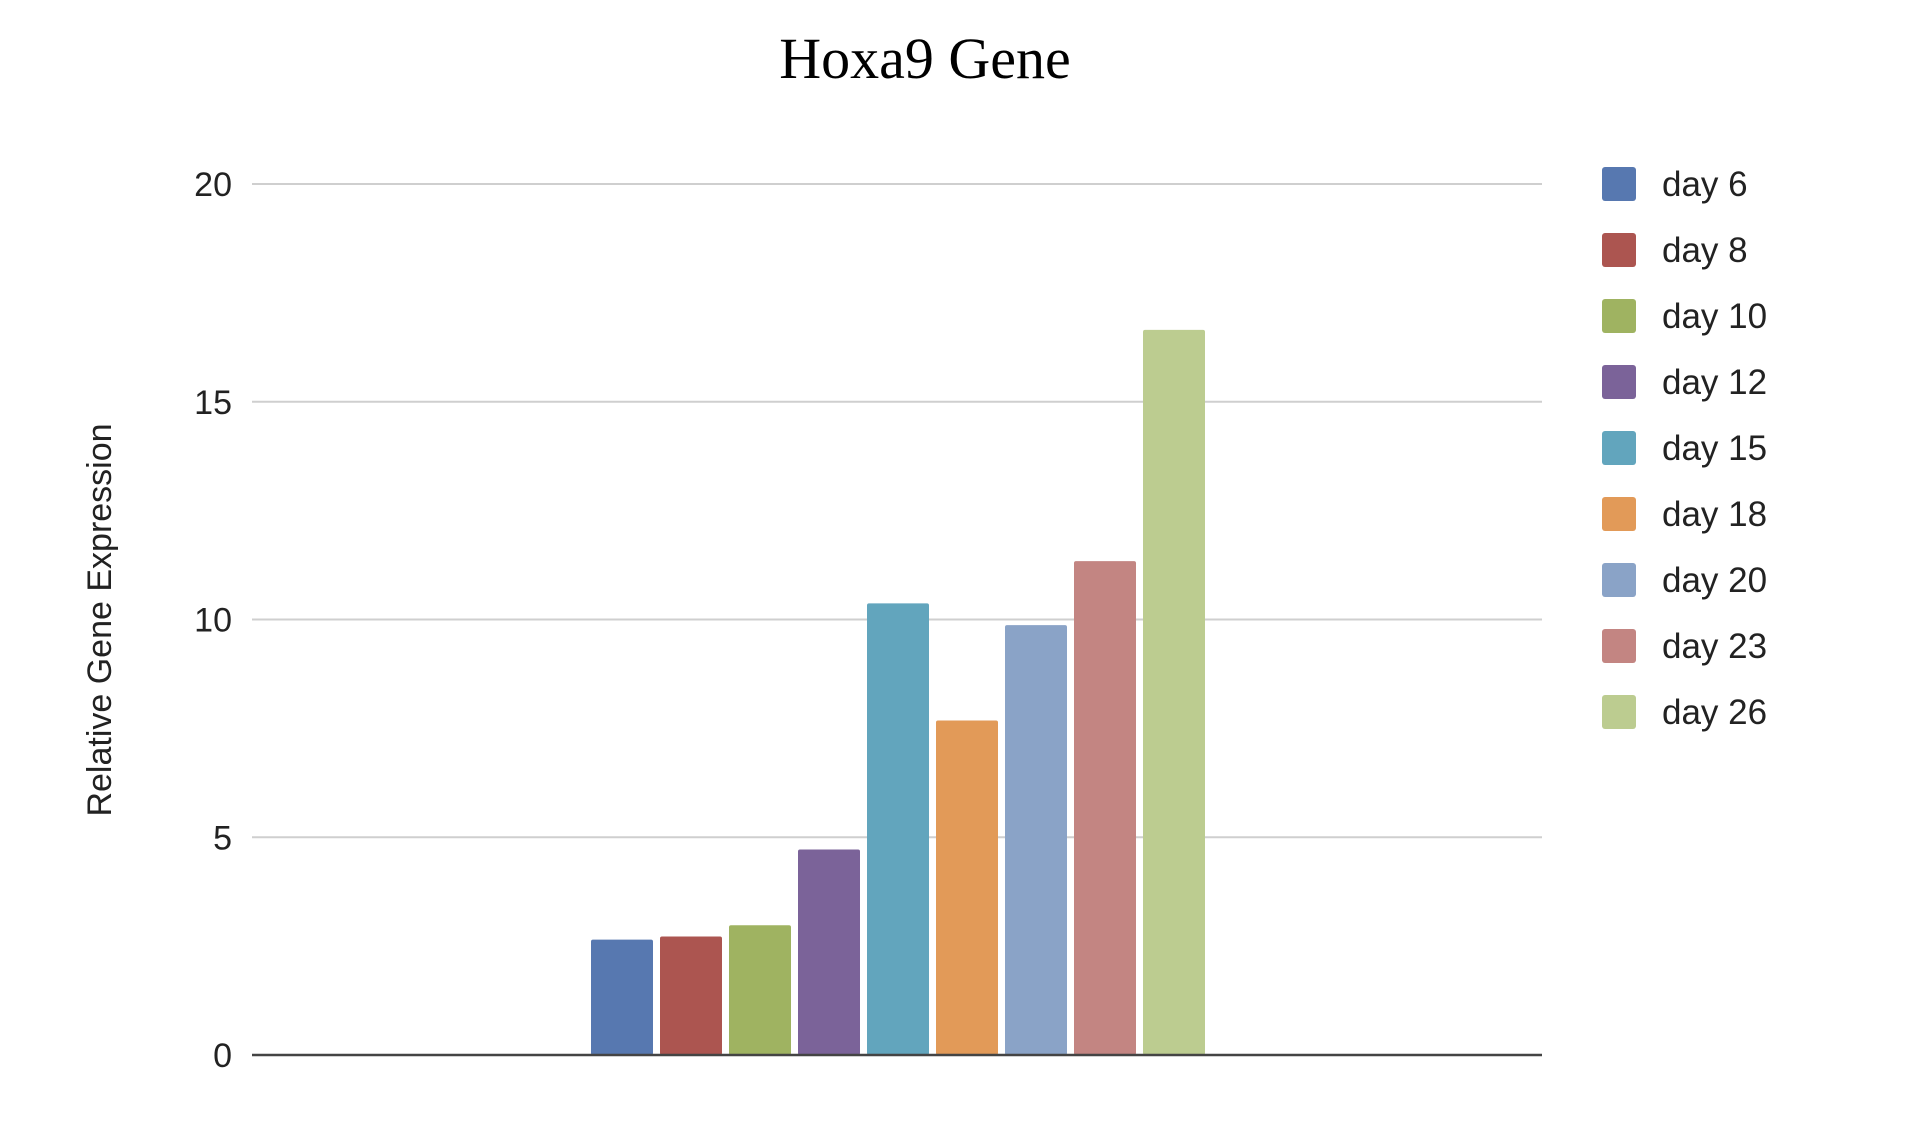  Describe the element at coordinates (925, 58) in the screenshot. I see `chart-title: Hoxa9 Gene` at that location.